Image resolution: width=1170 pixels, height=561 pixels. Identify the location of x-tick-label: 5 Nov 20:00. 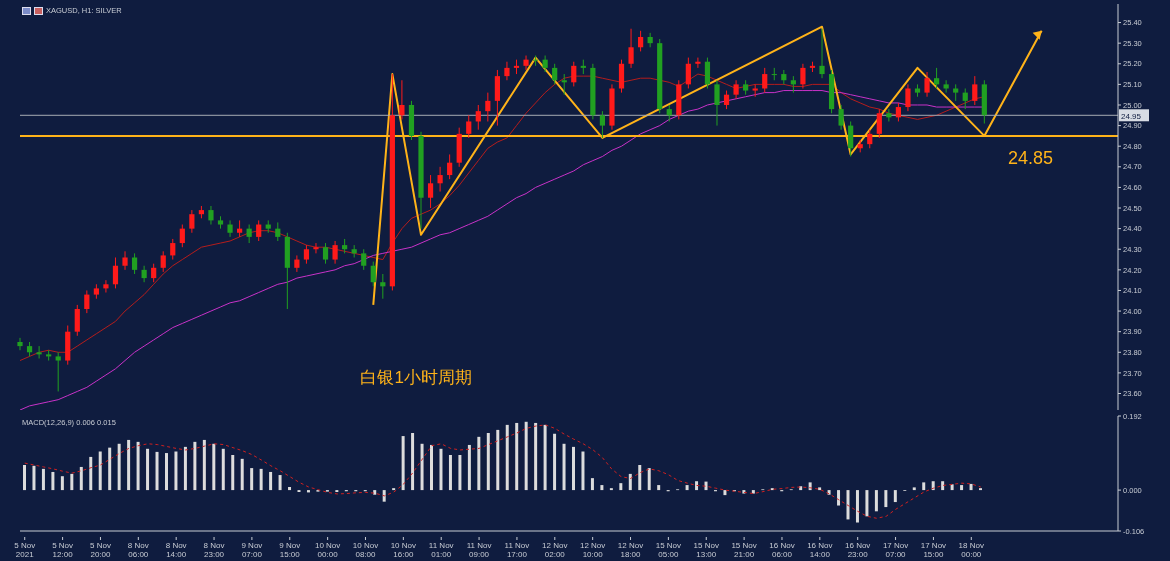
(101, 550).